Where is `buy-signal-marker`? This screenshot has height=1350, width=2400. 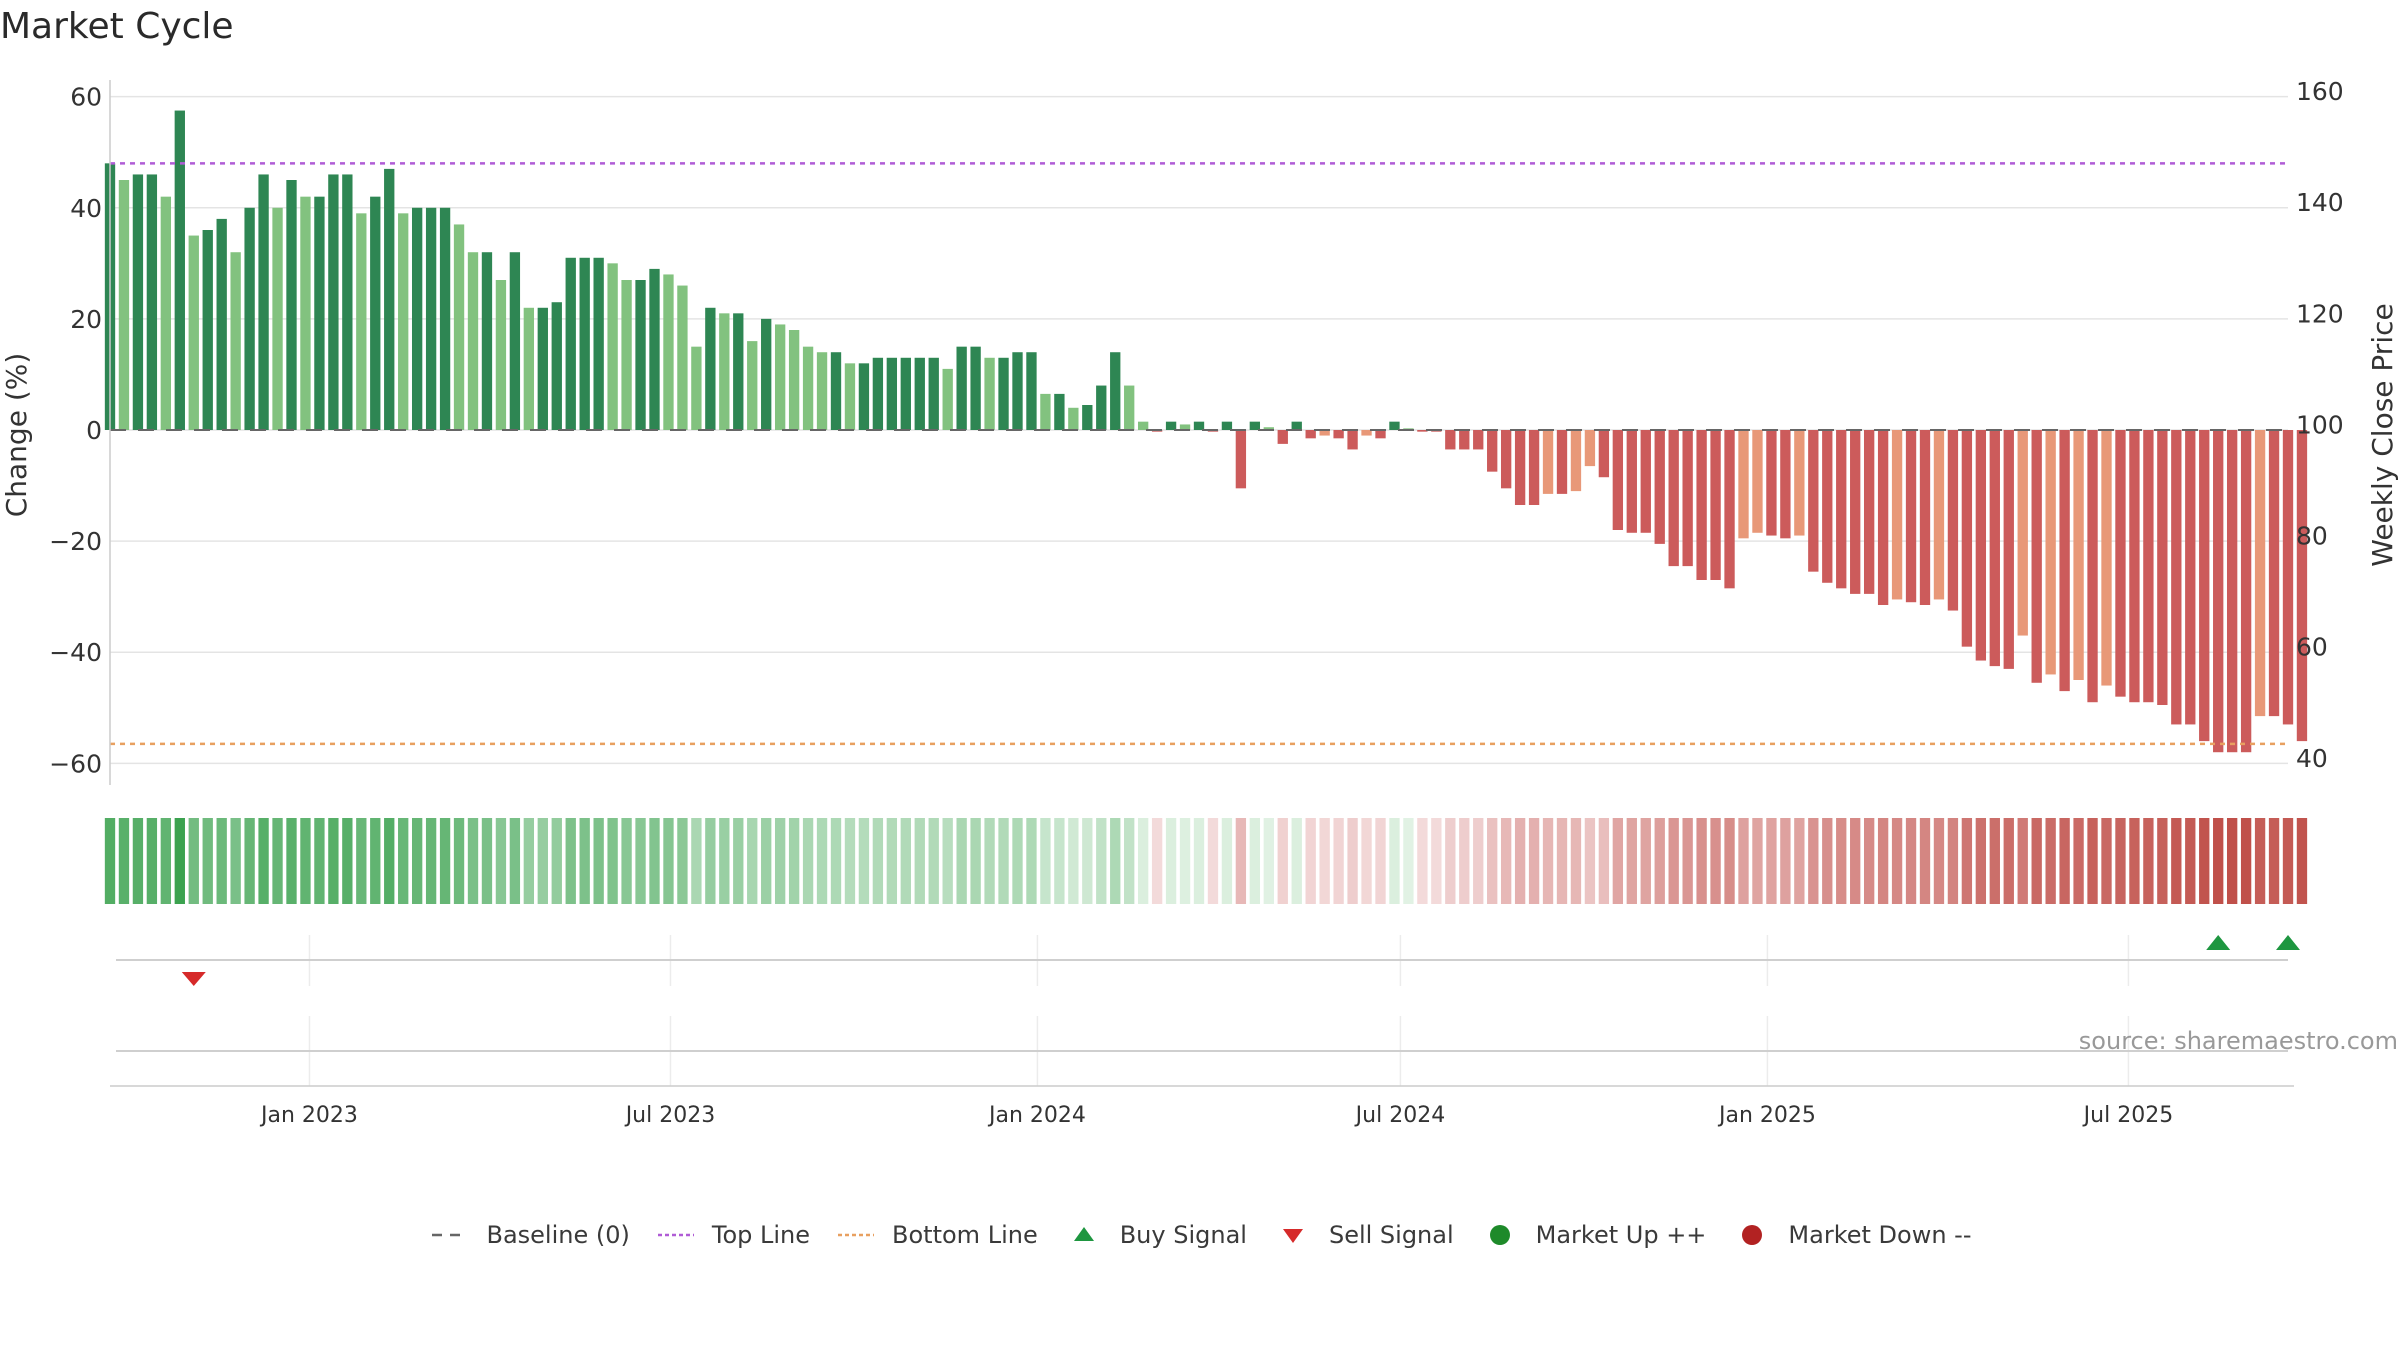 buy-signal-marker is located at coordinates (2218, 942).